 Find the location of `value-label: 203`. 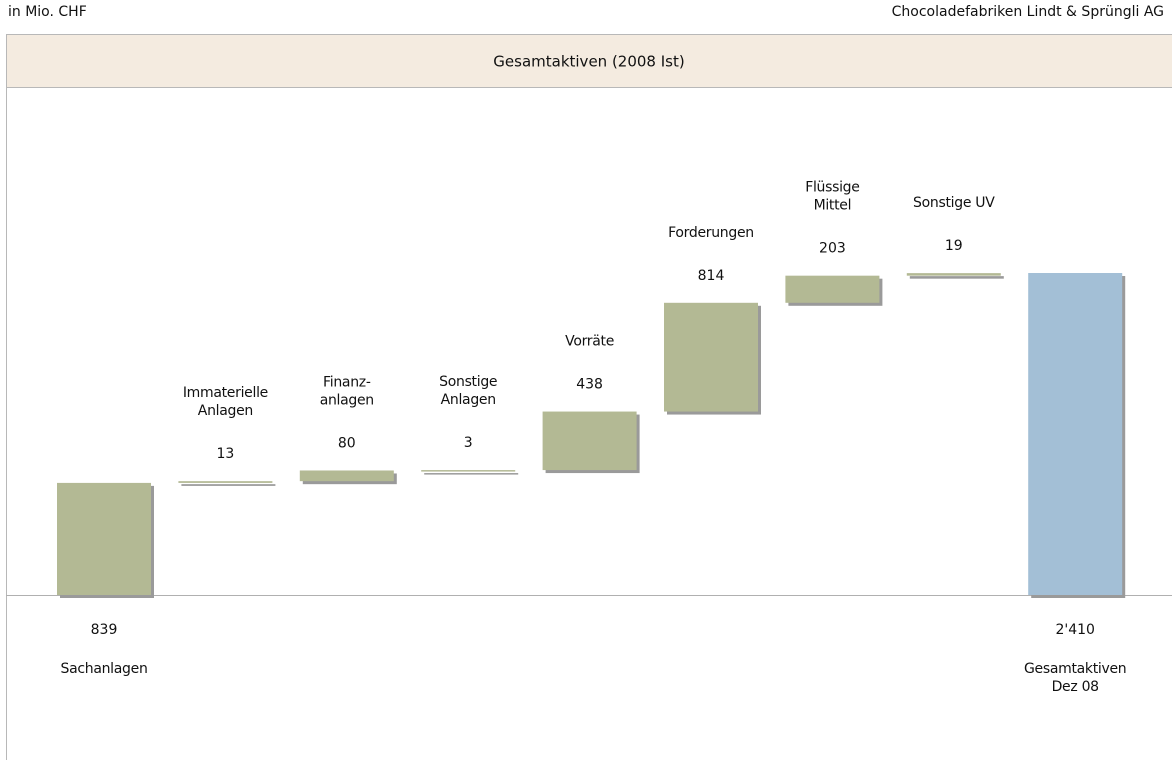

value-label: 203 is located at coordinates (832, 249).